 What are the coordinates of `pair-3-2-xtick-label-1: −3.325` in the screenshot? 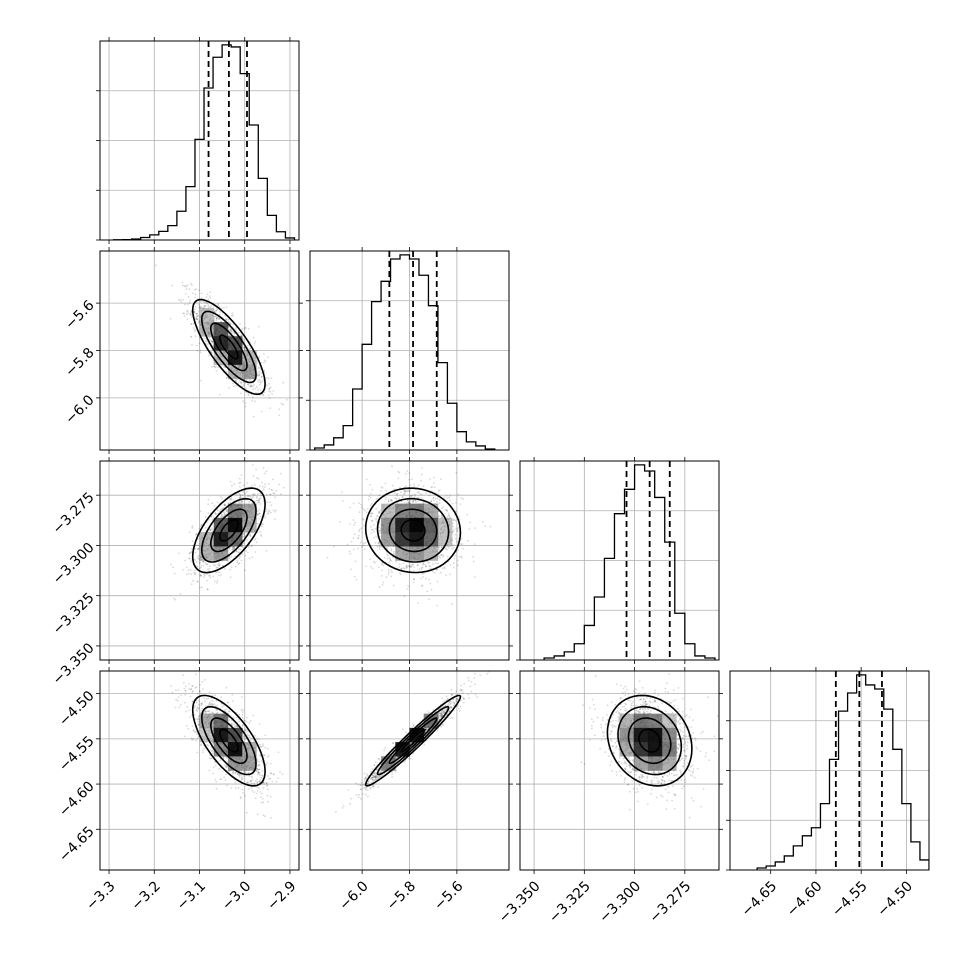 It's located at (570, 902).